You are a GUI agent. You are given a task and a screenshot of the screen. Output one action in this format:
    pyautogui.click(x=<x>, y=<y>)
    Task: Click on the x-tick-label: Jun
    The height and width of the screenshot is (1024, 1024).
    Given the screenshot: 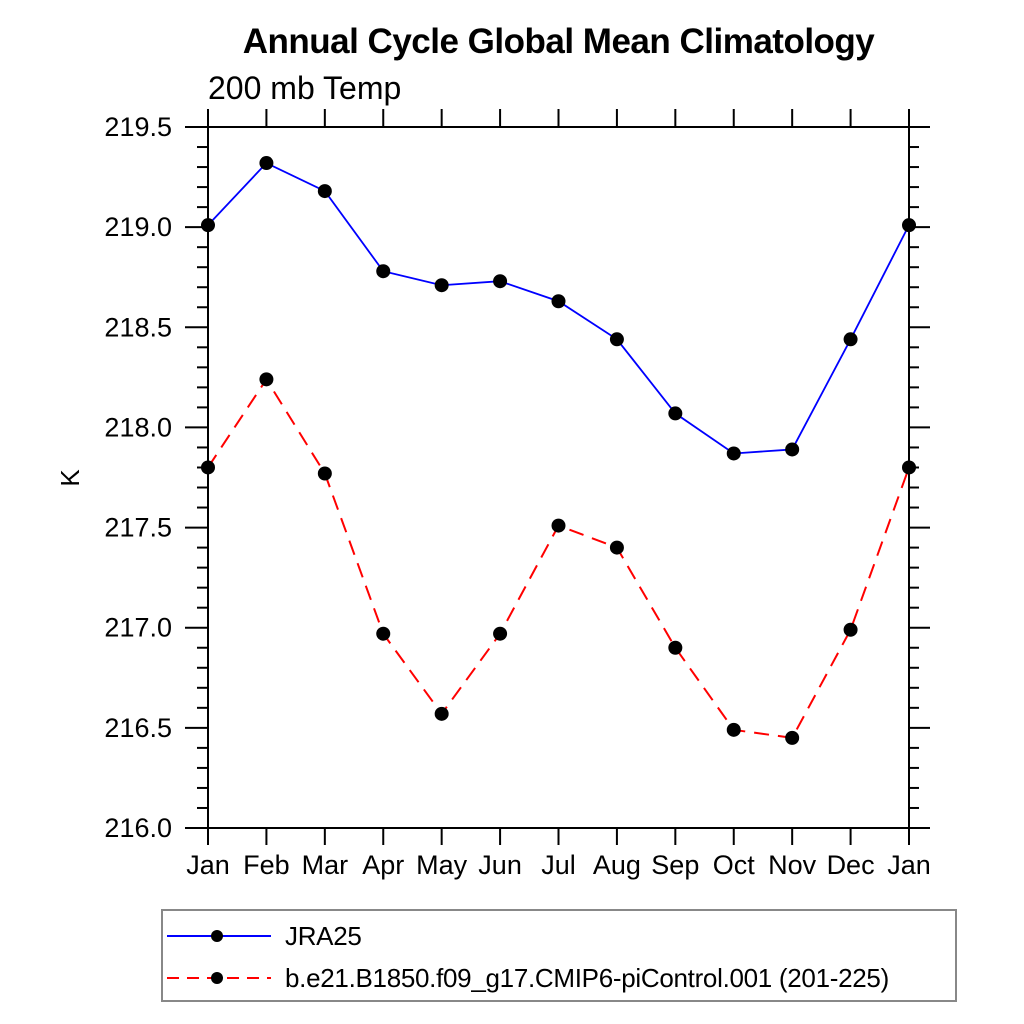 What is the action you would take?
    pyautogui.click(x=500, y=865)
    